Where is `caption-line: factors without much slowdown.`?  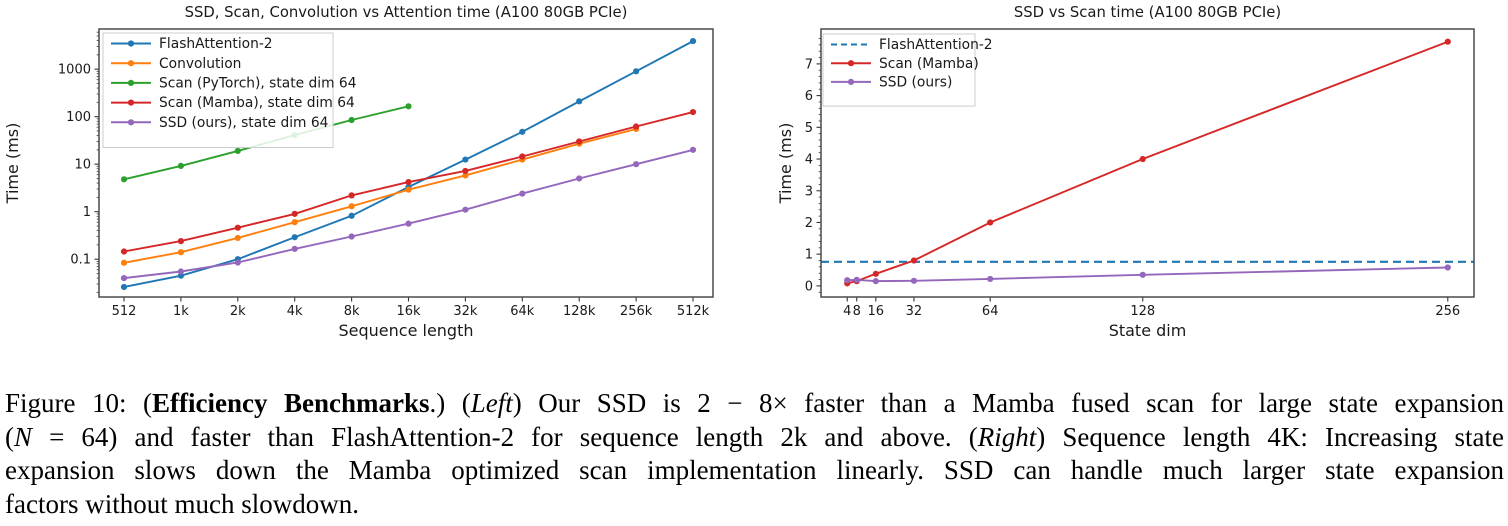
caption-line: factors without much slowdown. is located at coordinates (754, 505).